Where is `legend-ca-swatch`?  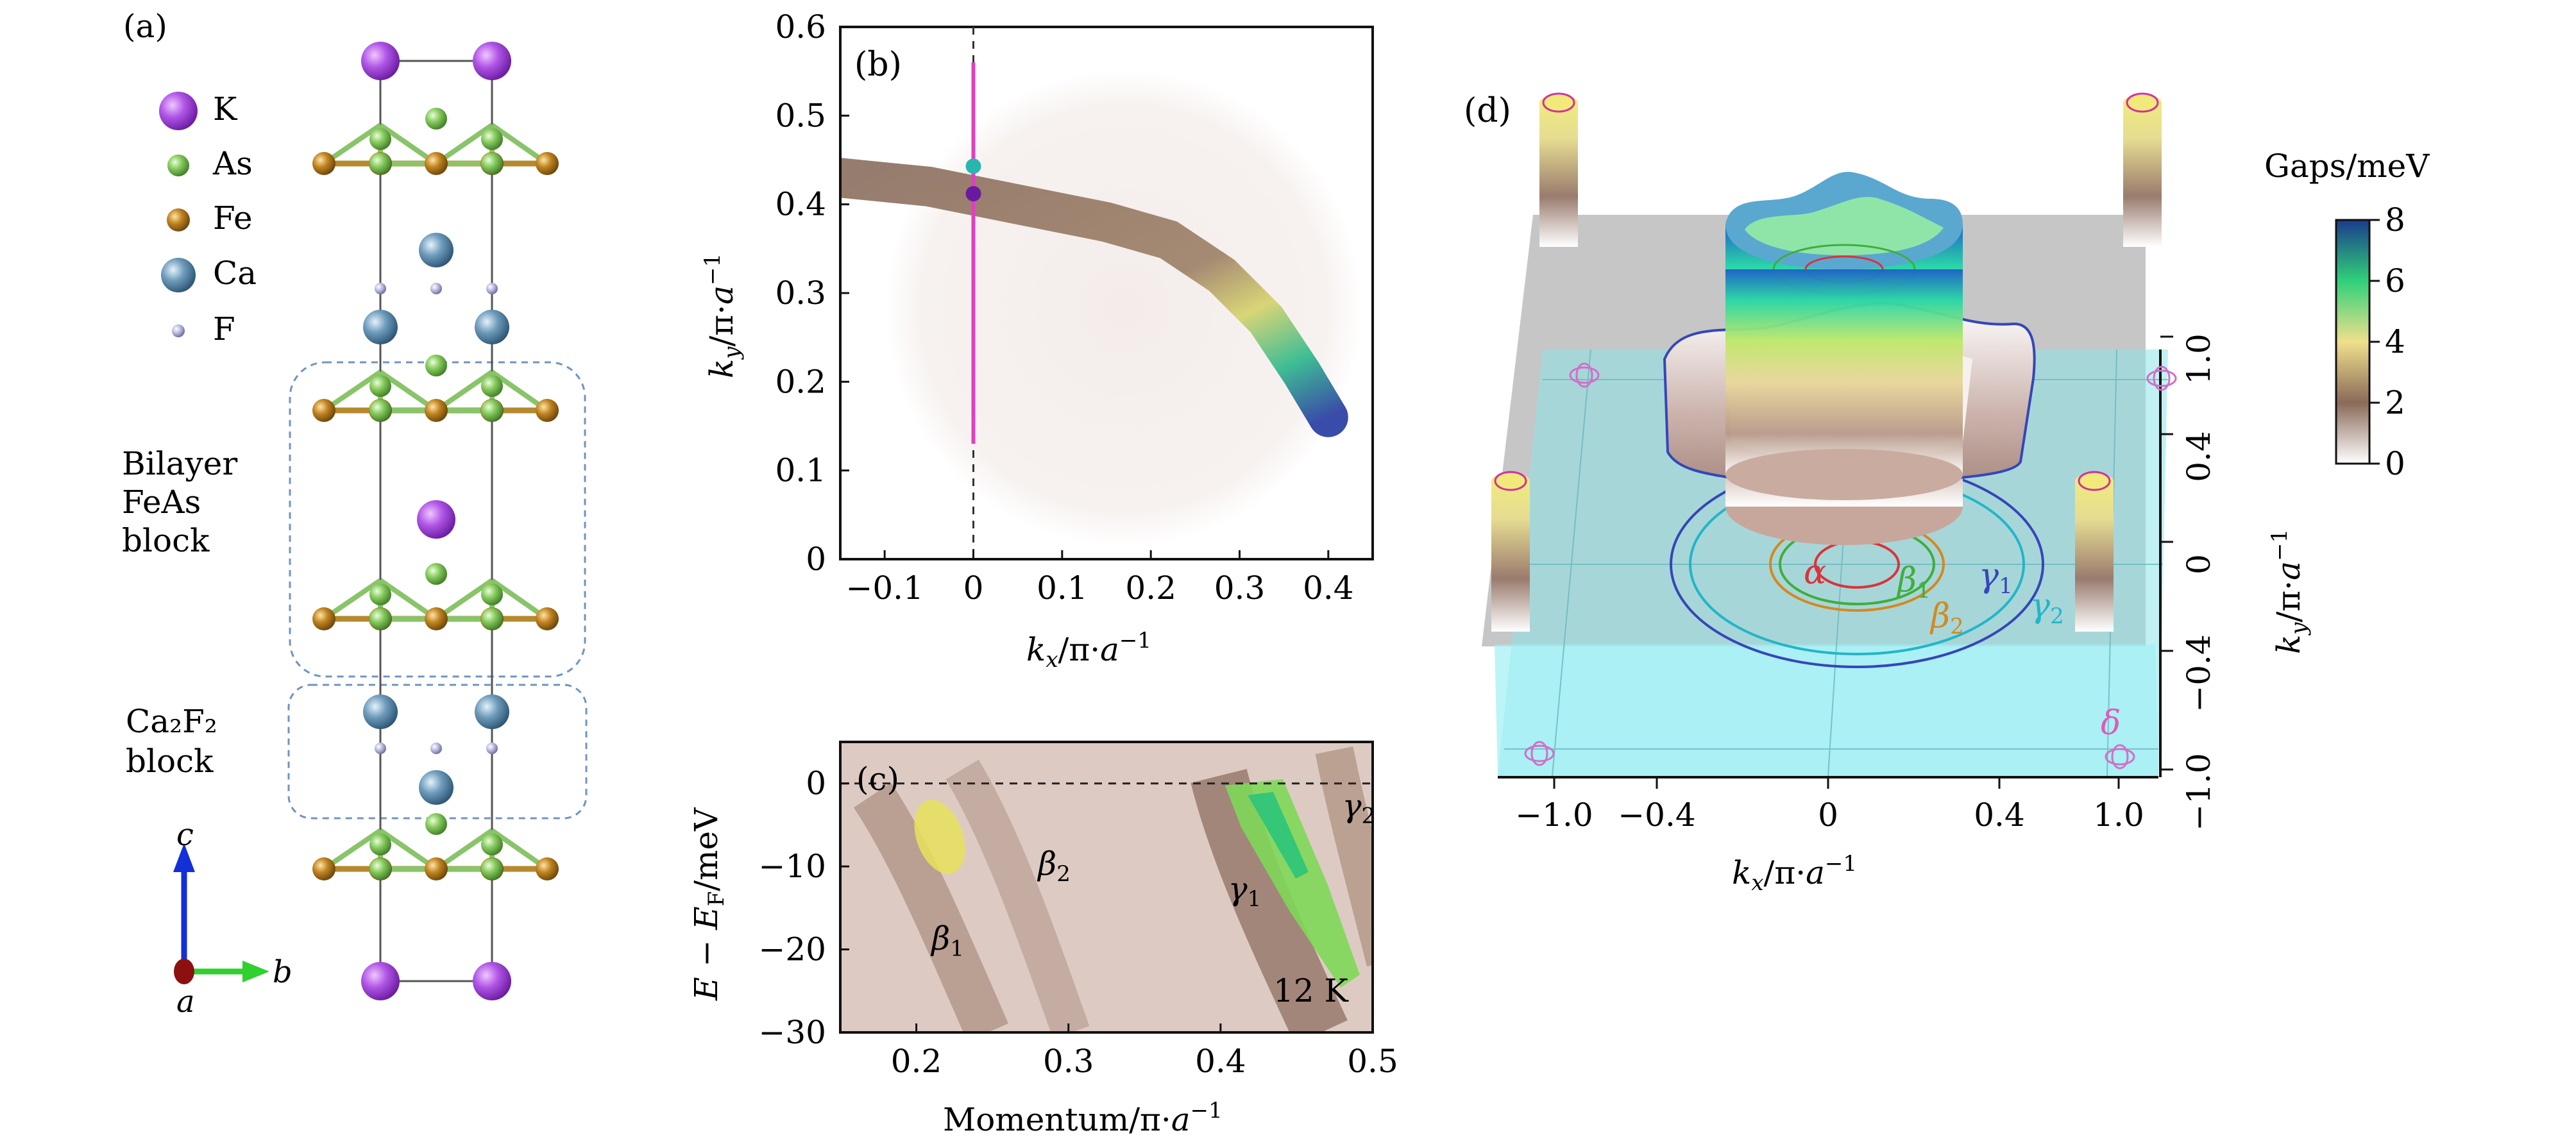 legend-ca-swatch is located at coordinates (178, 275).